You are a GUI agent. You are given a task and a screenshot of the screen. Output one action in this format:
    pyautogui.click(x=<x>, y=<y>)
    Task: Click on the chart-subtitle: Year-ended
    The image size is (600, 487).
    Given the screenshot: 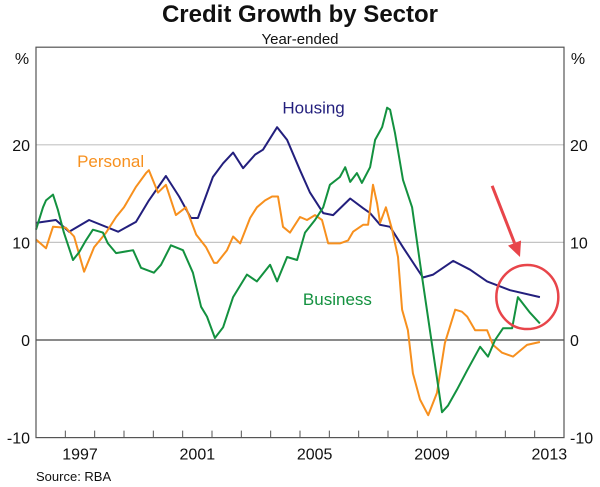 What is the action you would take?
    pyautogui.click(x=299, y=39)
    